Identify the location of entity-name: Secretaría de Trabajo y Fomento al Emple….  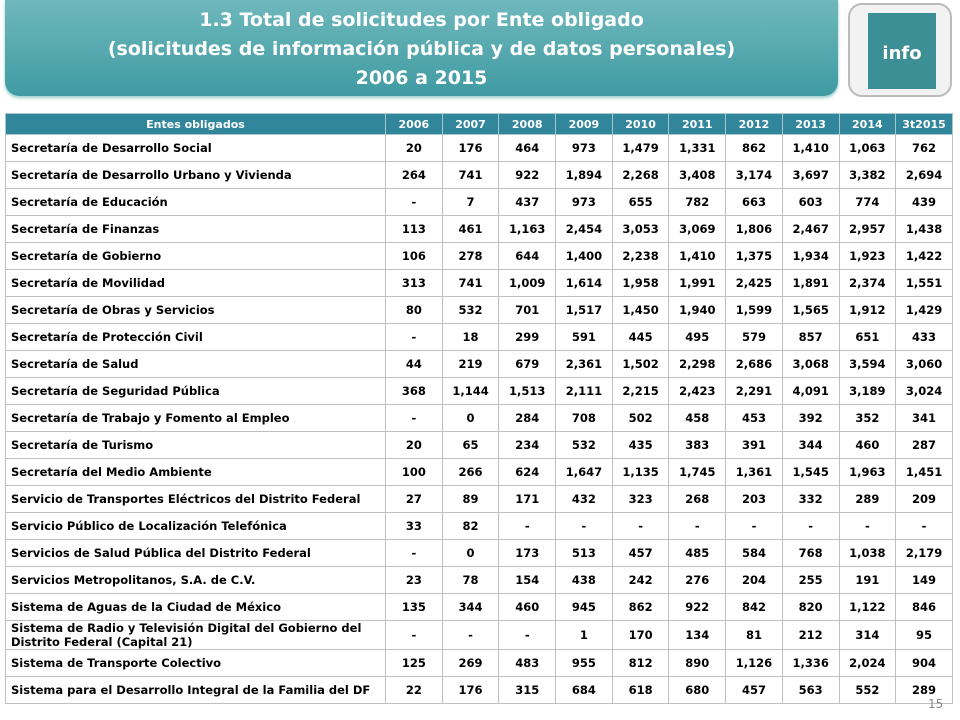
(195, 418).